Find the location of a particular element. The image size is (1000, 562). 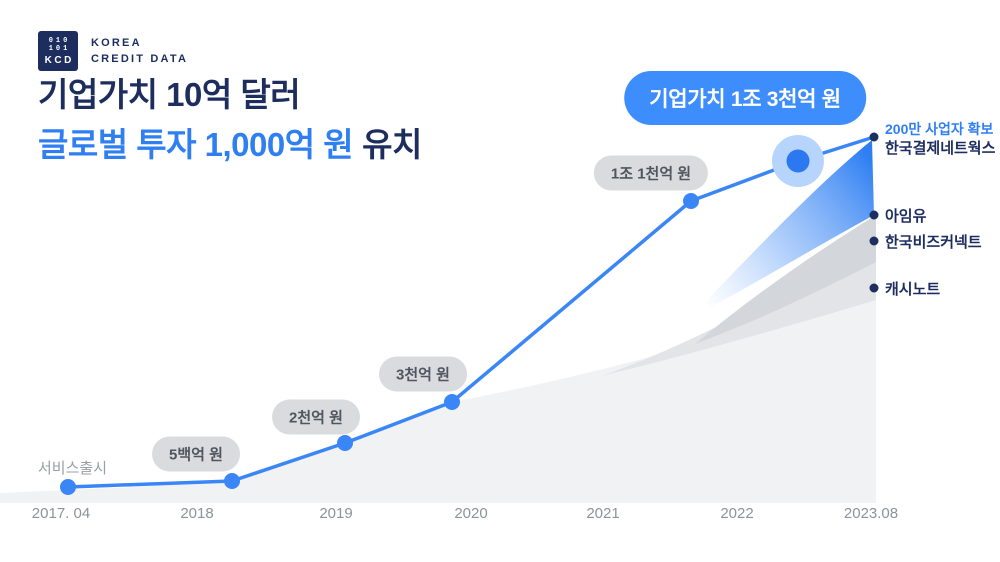

annotation-bizconnect: 한국비즈커넥트 is located at coordinates (933, 242).